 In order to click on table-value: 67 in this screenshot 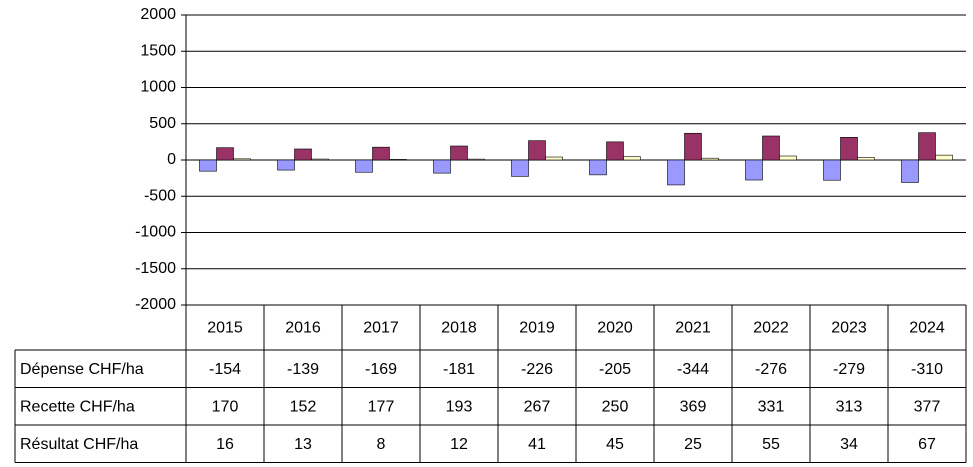, I will do `click(927, 444)`.